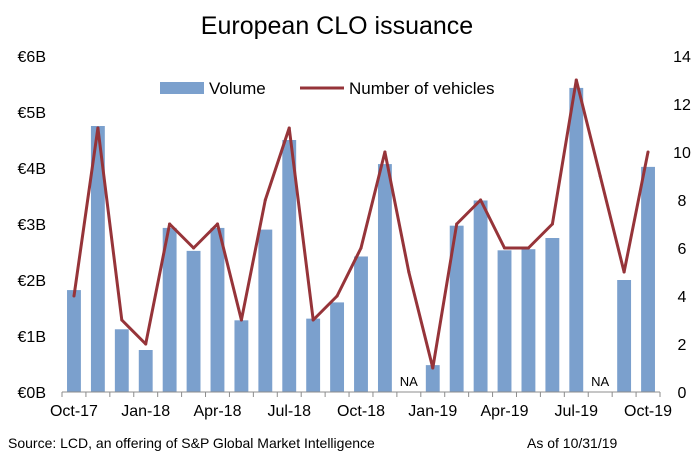 This screenshot has width=700, height=464. I want to click on right-y-tick-label: 4, so click(682, 297).